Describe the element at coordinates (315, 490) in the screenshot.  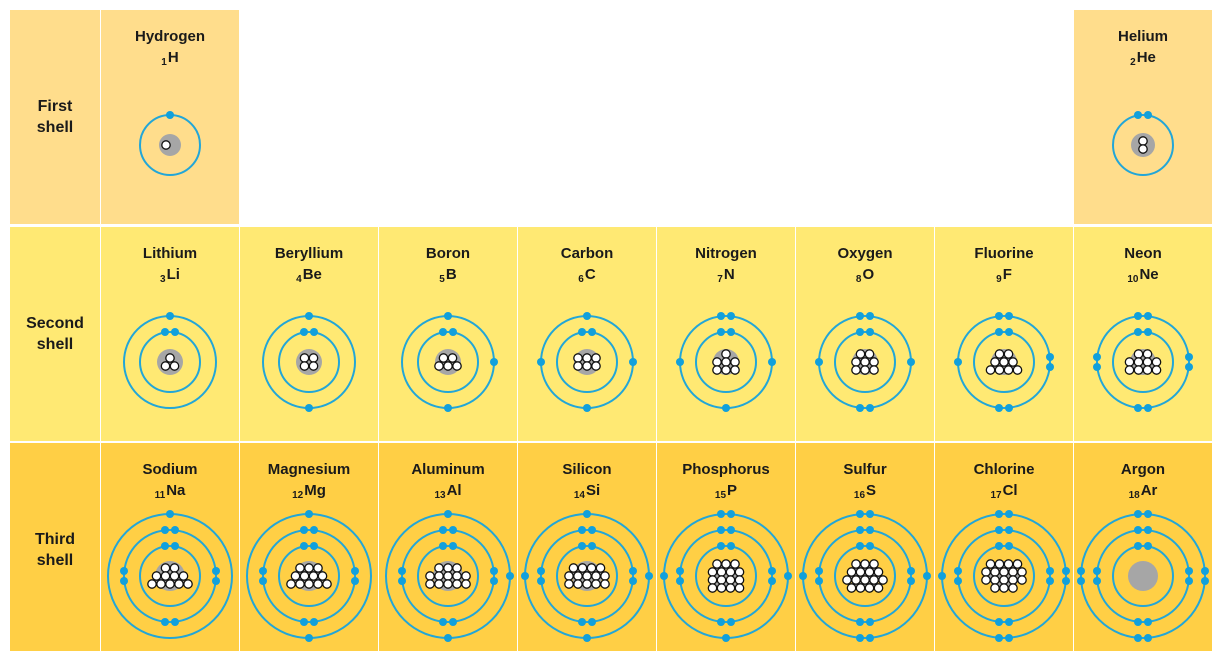
I see `element-symbol: Mg` at that location.